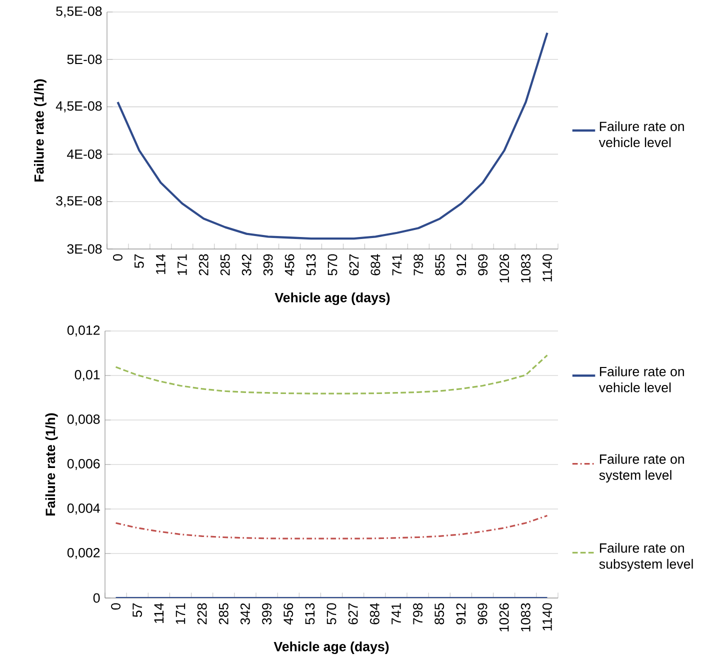  What do you see at coordinates (83, 420) in the screenshot?
I see `y-tick-label: 0,008` at bounding box center [83, 420].